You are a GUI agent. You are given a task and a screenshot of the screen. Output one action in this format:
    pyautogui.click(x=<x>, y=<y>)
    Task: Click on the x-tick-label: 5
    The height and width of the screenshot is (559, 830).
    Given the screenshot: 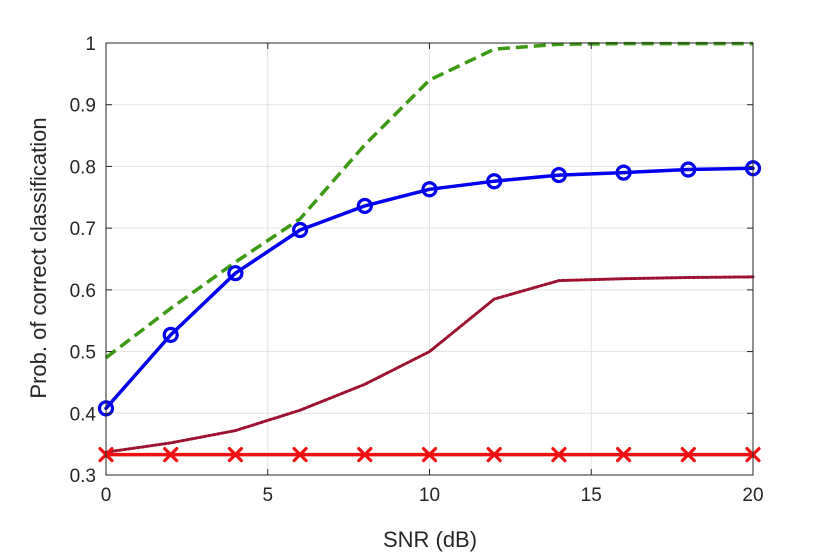 What is the action you would take?
    pyautogui.click(x=267, y=495)
    